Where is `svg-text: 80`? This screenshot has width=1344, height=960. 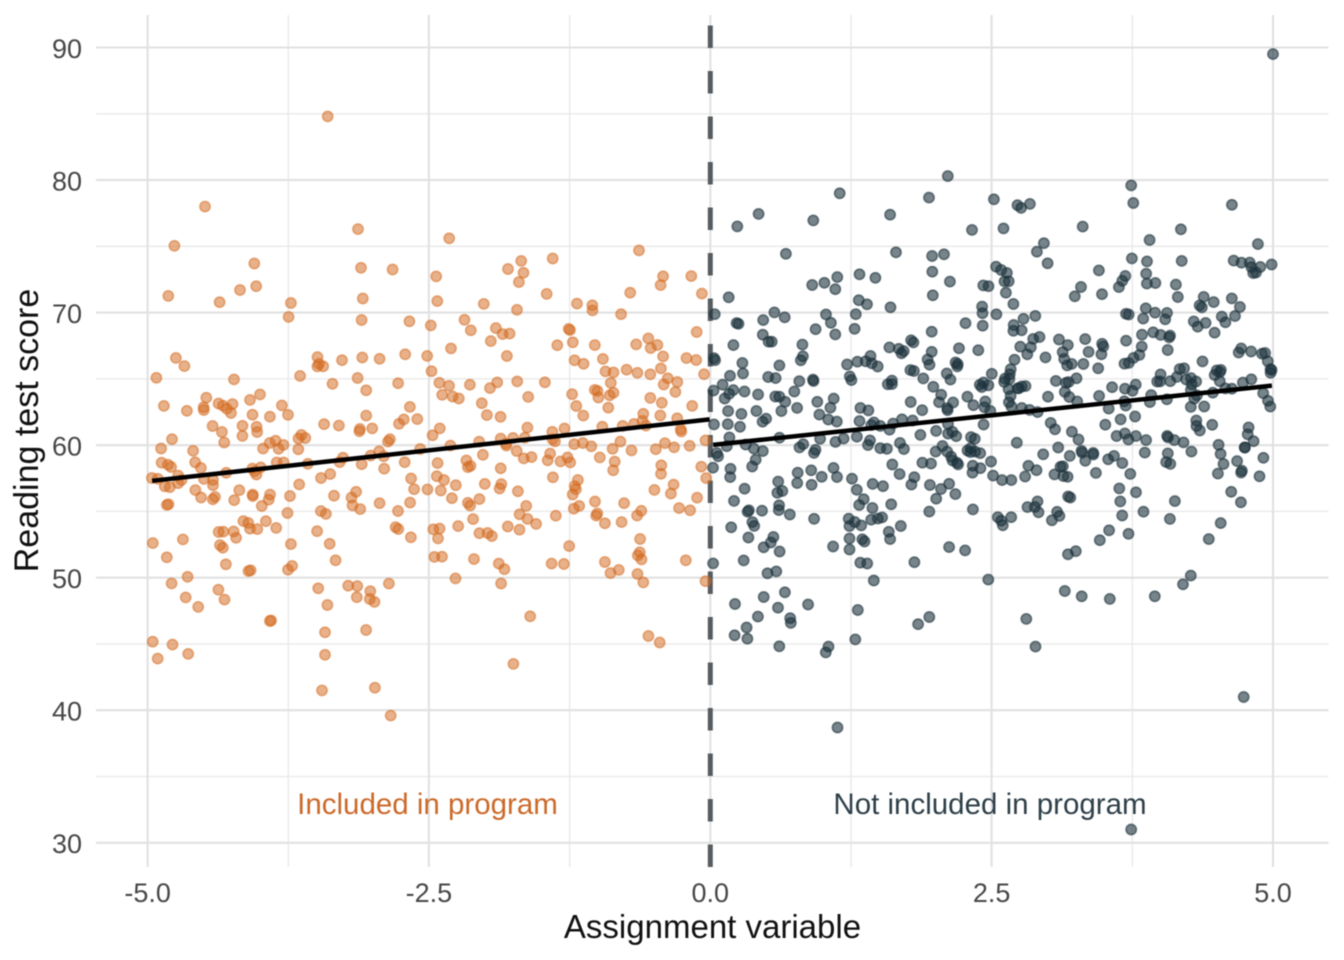 svg-text: 80 is located at coordinates (67, 182).